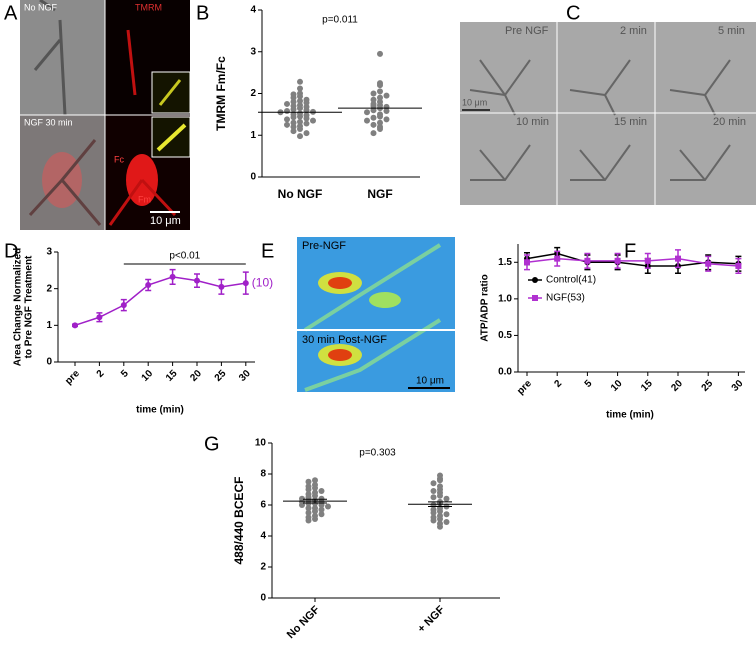 The image size is (756, 645). I want to click on y-tick-label: 0, so click(49, 362).